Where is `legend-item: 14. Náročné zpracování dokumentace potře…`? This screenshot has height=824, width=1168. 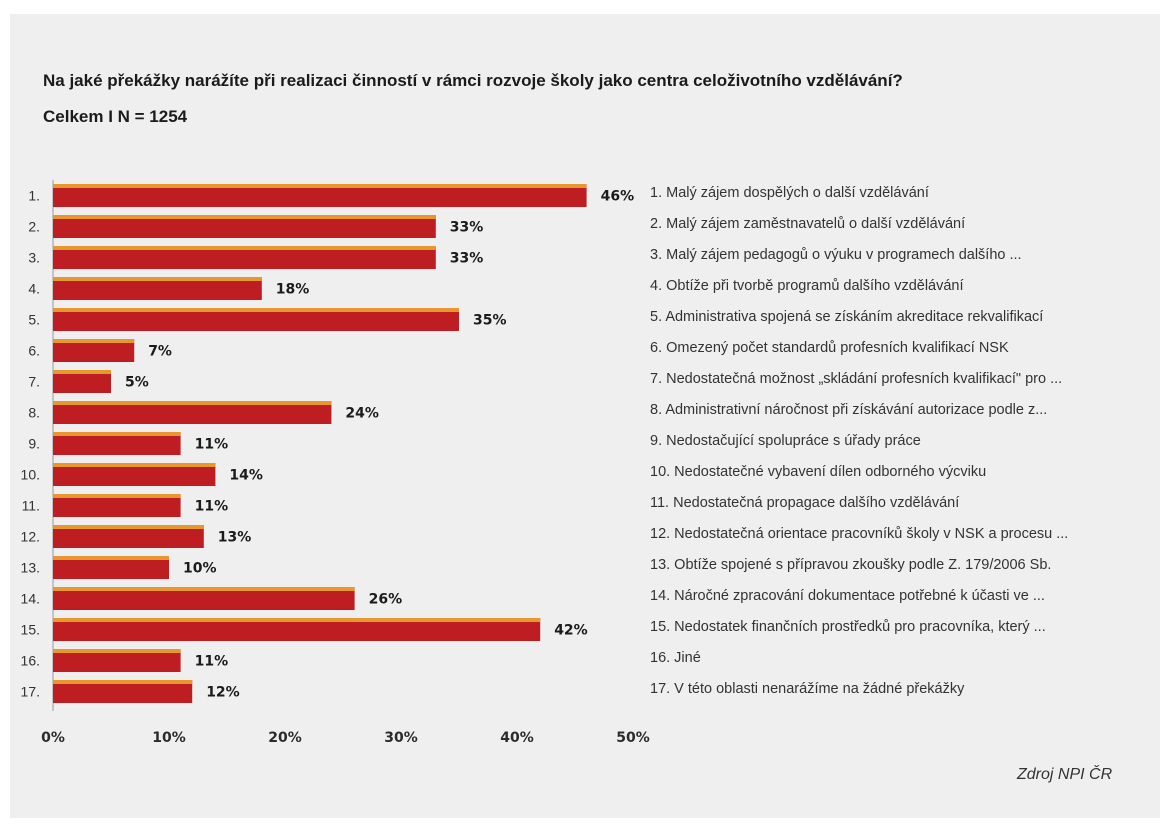
legend-item: 14. Náročné zpracování dokumentace potře… is located at coordinates (847, 596).